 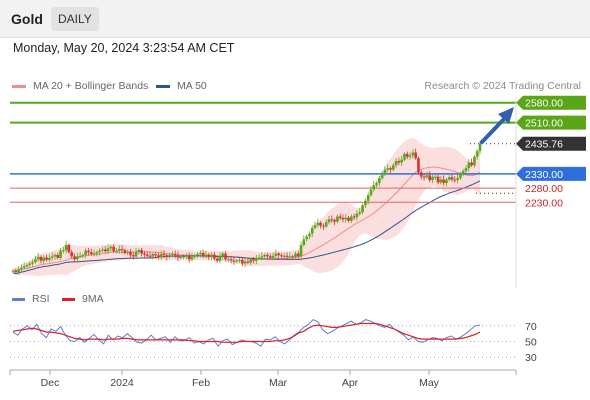 I want to click on price-tag-2510.00, so click(x=551, y=122).